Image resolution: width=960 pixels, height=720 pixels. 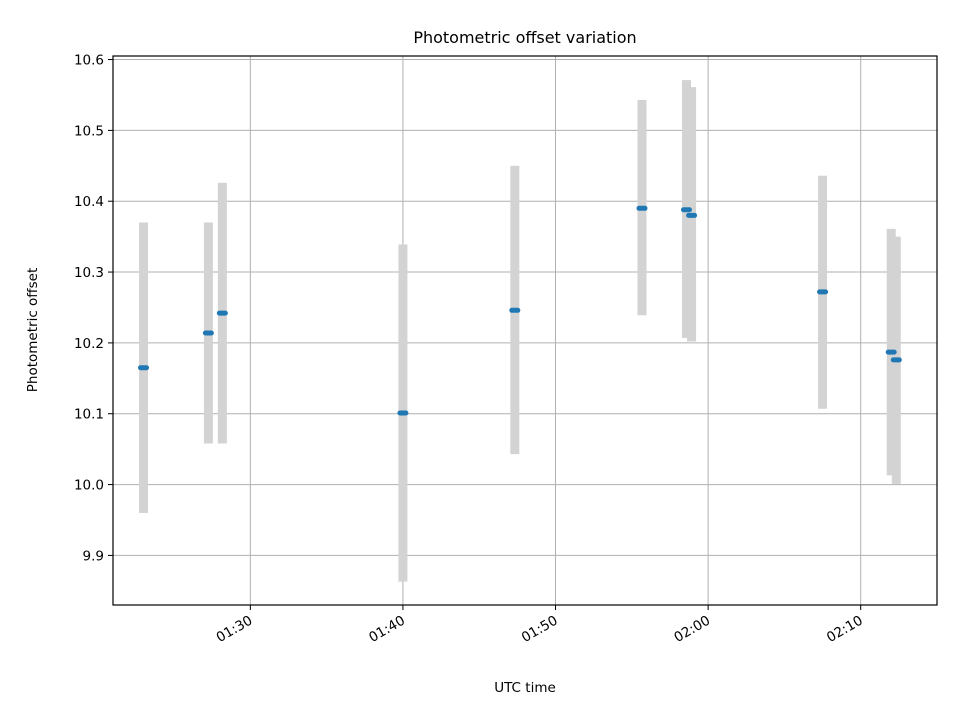 What do you see at coordinates (89, 344) in the screenshot?
I see `y-tick-label: 10.2` at bounding box center [89, 344].